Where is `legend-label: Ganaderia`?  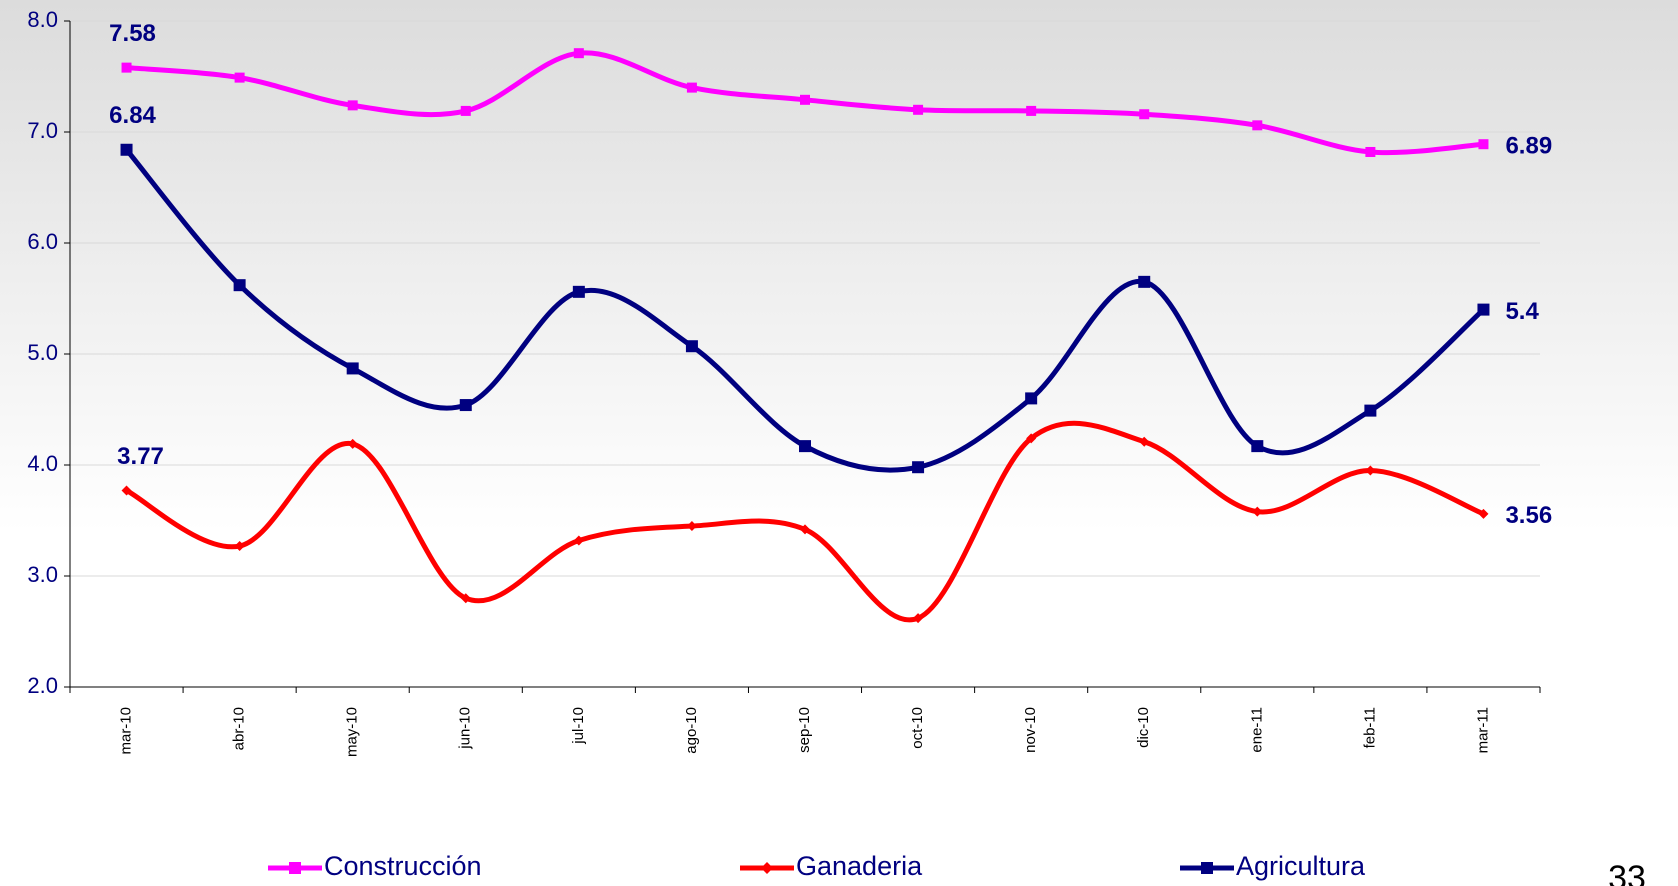
legend-label: Ganaderia is located at coordinates (859, 866).